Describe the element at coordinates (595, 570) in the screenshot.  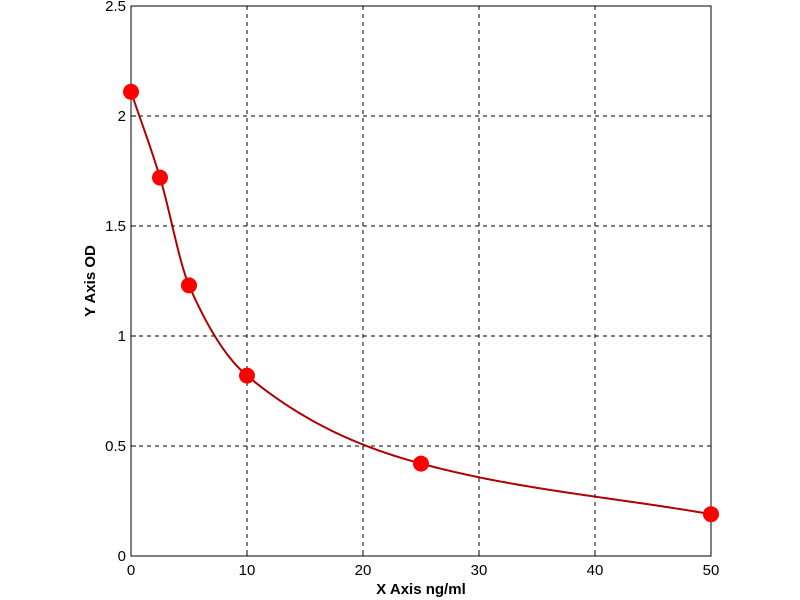
I see `x-tick-label: 40` at that location.